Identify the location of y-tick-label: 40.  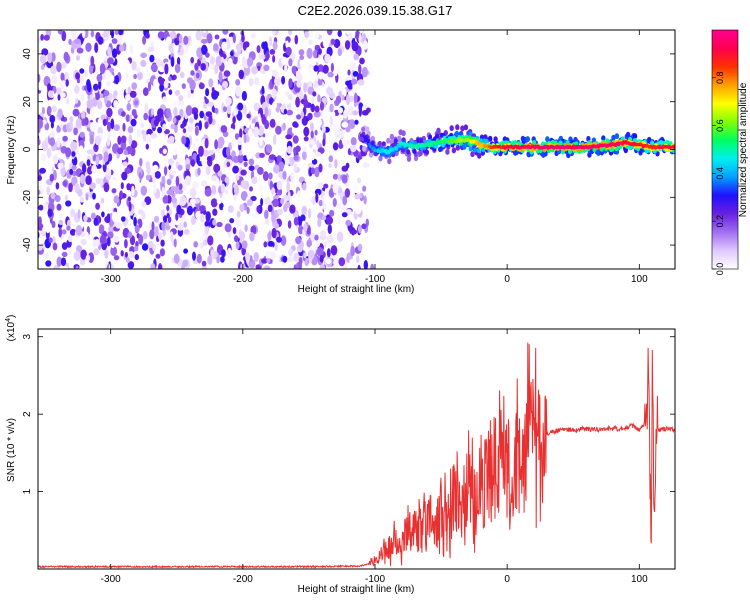
(27, 54).